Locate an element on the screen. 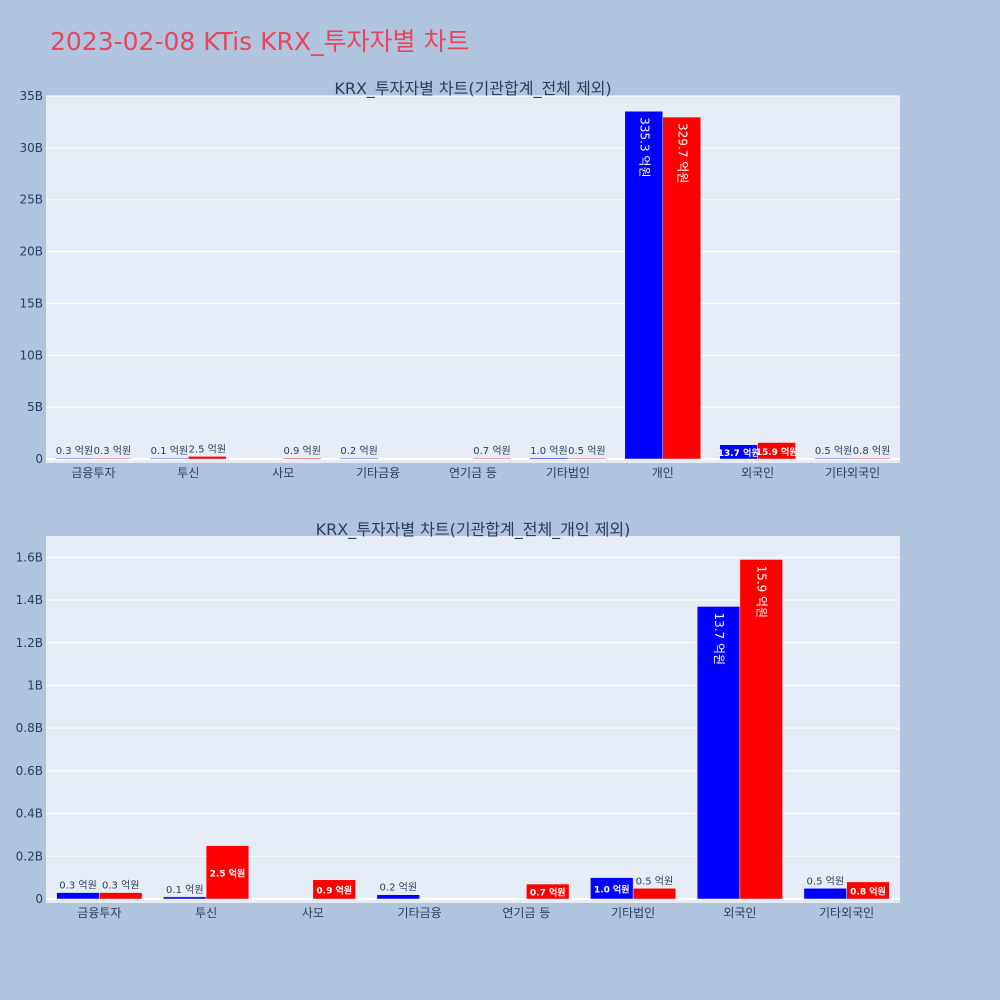 The height and width of the screenshot is (1000, 1000). y-tick-label: 35B is located at coordinates (31, 96).